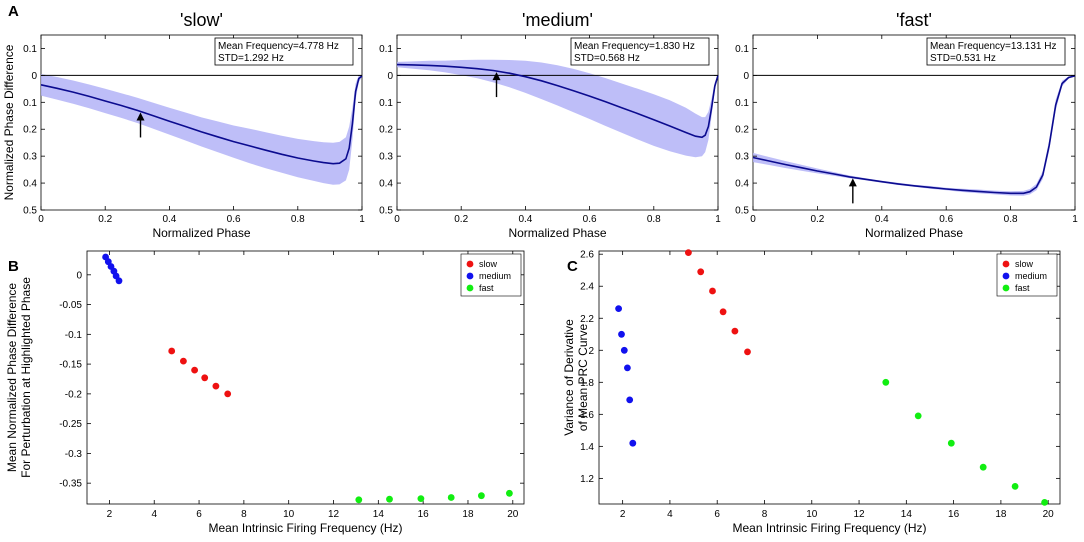  What do you see at coordinates (1022, 288) in the screenshot?
I see `legend-label-fast: fast` at bounding box center [1022, 288].